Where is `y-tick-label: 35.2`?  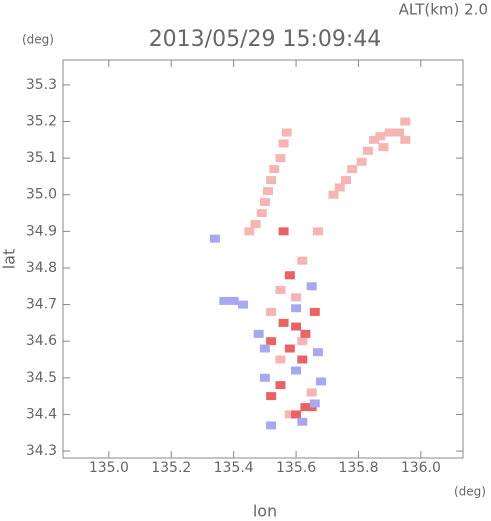 y-tick-label: 35.2 is located at coordinates (41, 122).